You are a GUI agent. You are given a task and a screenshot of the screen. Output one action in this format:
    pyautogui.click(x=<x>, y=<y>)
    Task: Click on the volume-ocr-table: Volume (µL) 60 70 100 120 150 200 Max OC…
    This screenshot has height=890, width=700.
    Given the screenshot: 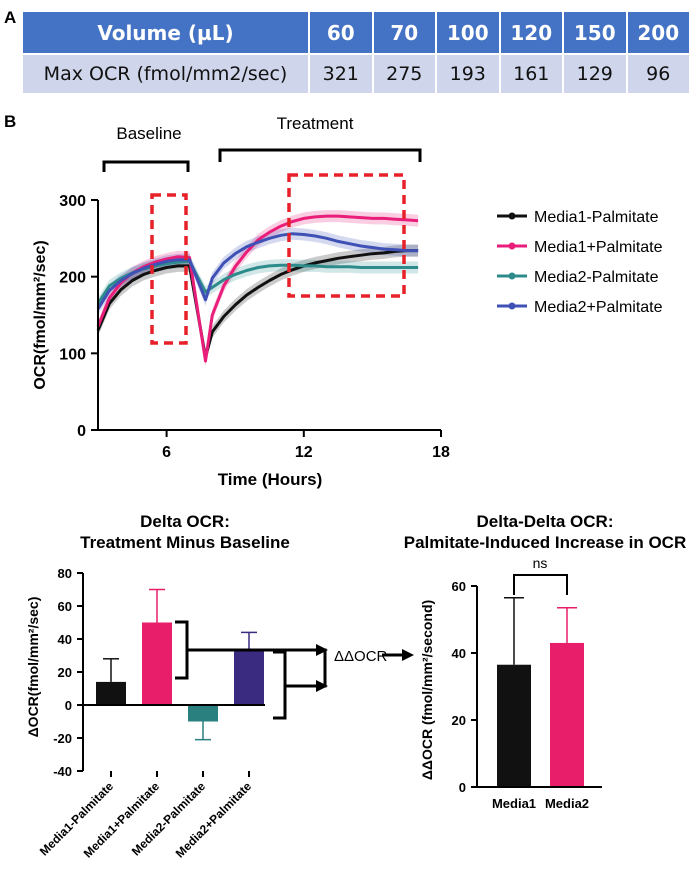 What is the action you would take?
    pyautogui.click(x=356, y=52)
    